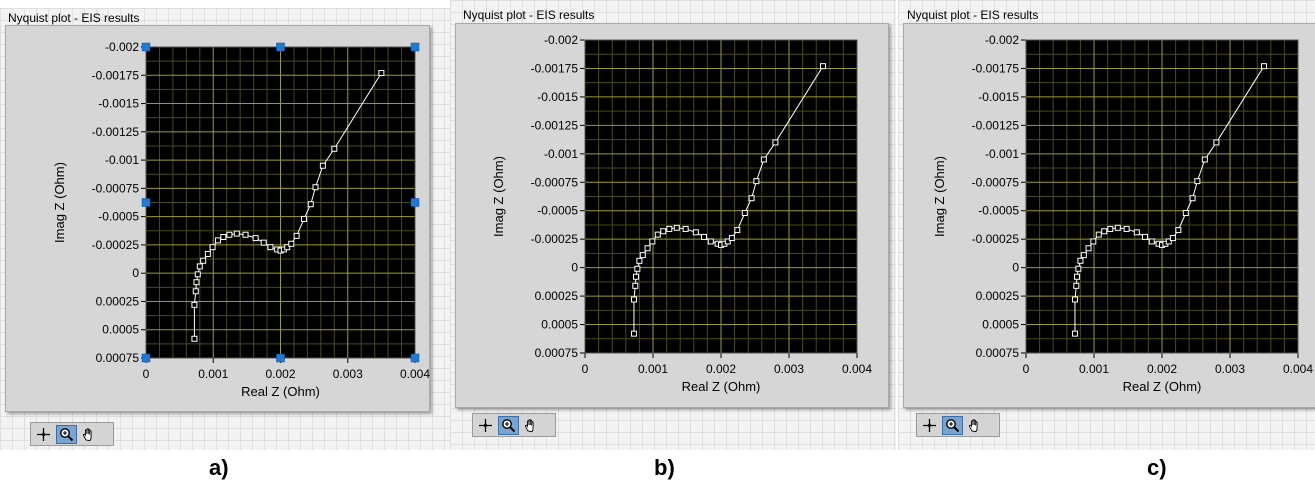  I want to click on graph-palette-toolbar, so click(514, 425).